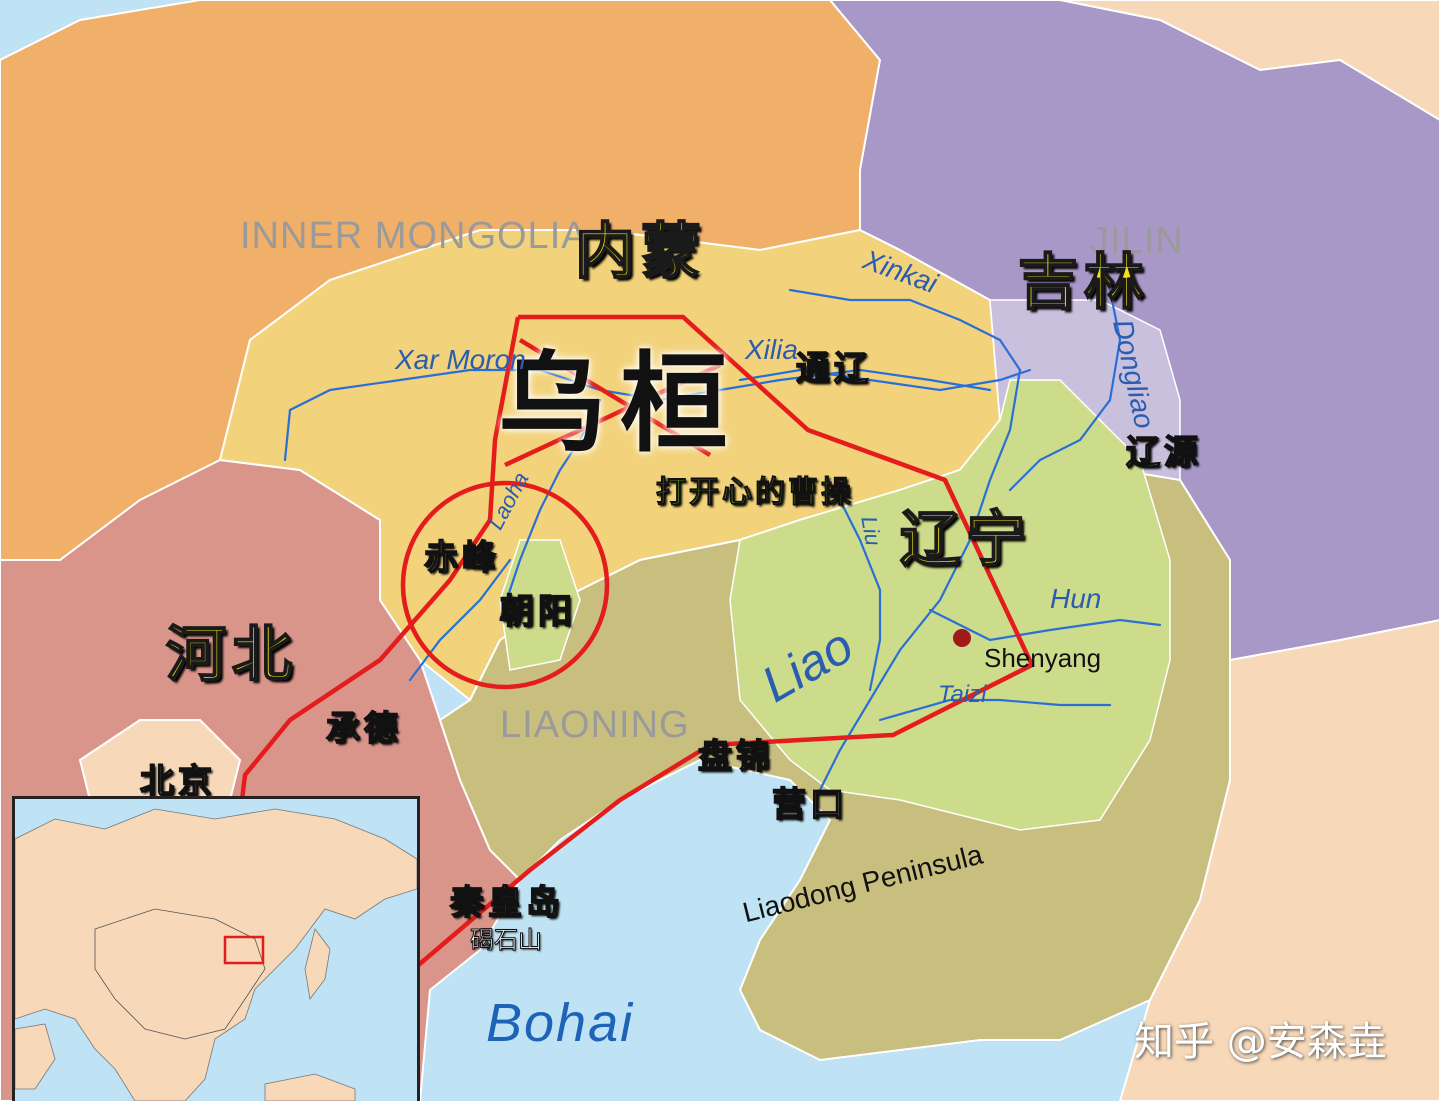  I want to click on river-liao-main, so click(920, 580).